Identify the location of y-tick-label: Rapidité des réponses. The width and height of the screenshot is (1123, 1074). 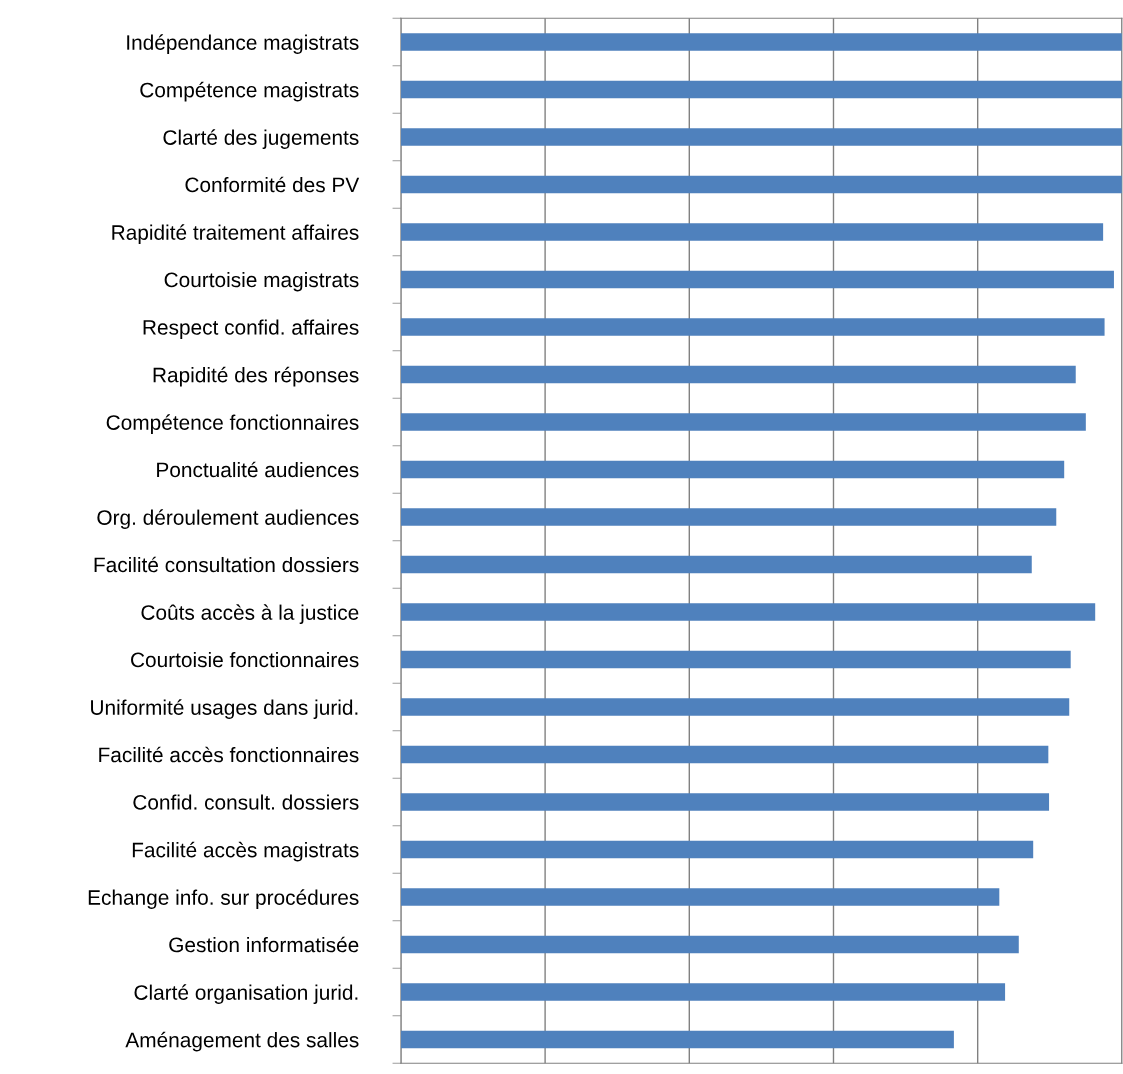
(256, 376).